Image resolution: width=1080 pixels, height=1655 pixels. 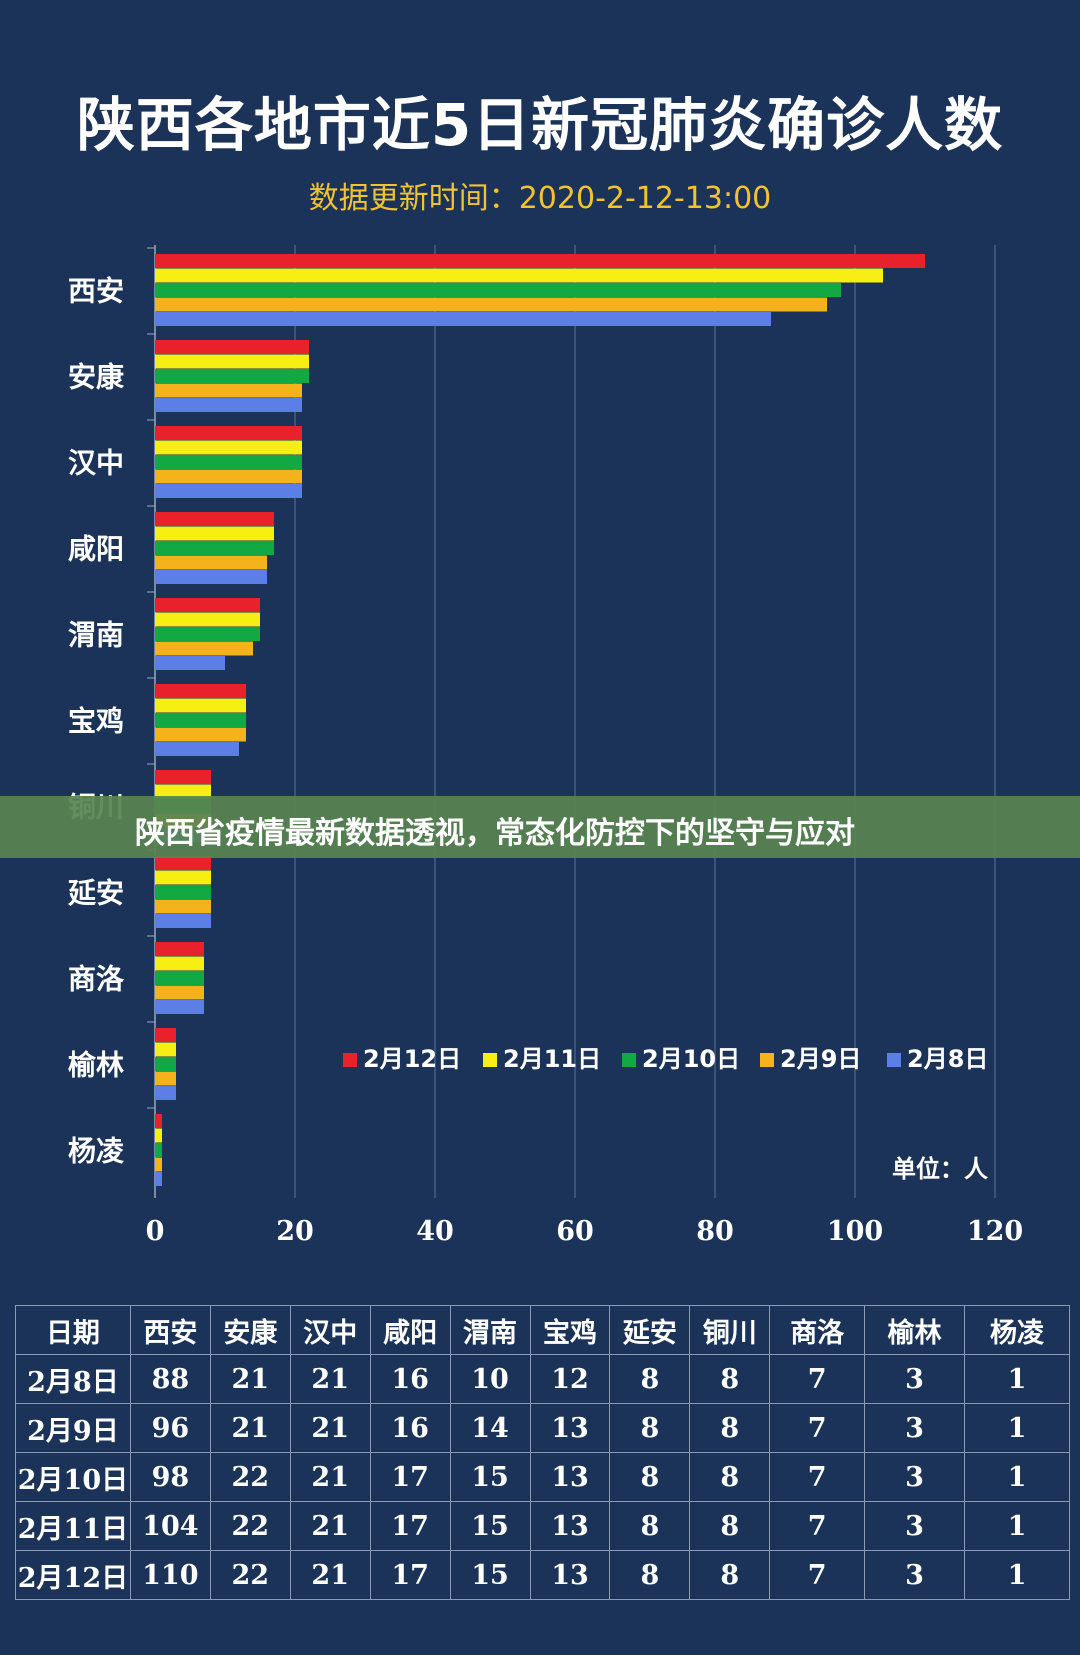 I want to click on table-cell: 14, so click(x=490, y=1428).